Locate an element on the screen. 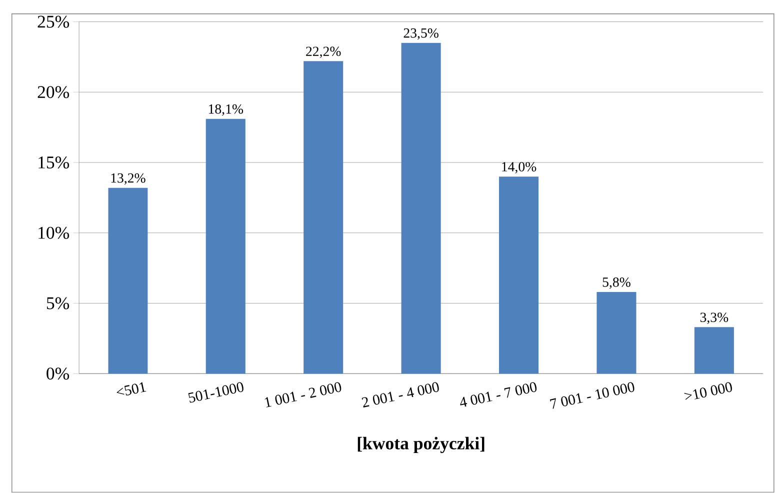  data-label: 5,8% is located at coordinates (616, 283).